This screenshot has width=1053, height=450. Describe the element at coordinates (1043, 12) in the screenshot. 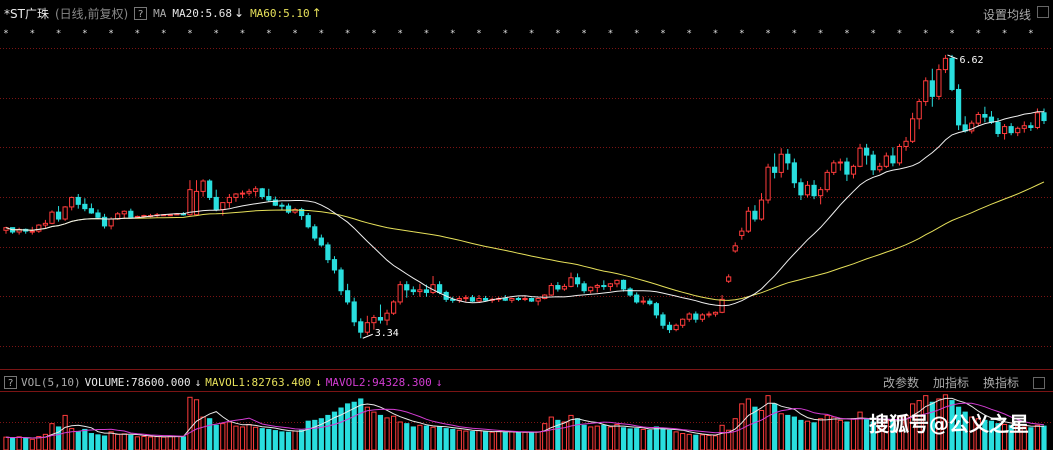

I see `panel-corner-control` at that location.